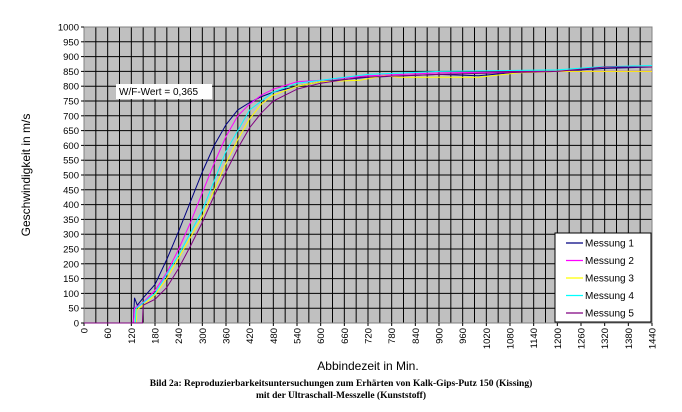 Image resolution: width=682 pixels, height=412 pixels. What do you see at coordinates (629, 338) in the screenshot?
I see `x-tick-label: 1380` at bounding box center [629, 338].